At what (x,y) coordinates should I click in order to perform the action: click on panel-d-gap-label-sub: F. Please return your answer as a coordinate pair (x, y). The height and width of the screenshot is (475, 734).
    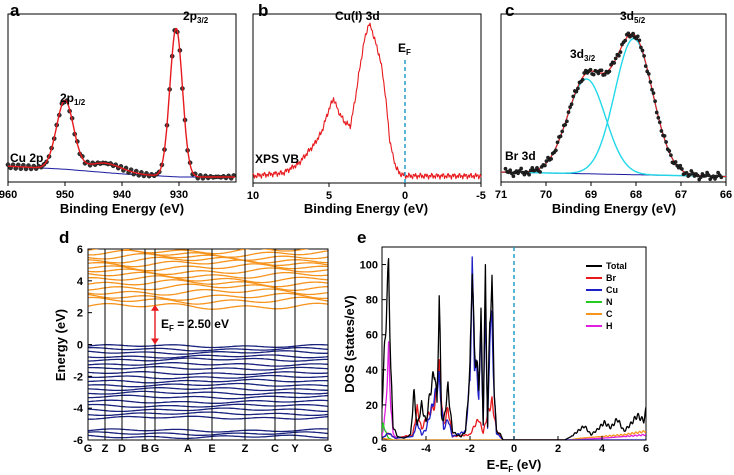
    Looking at the image, I should click on (171, 328).